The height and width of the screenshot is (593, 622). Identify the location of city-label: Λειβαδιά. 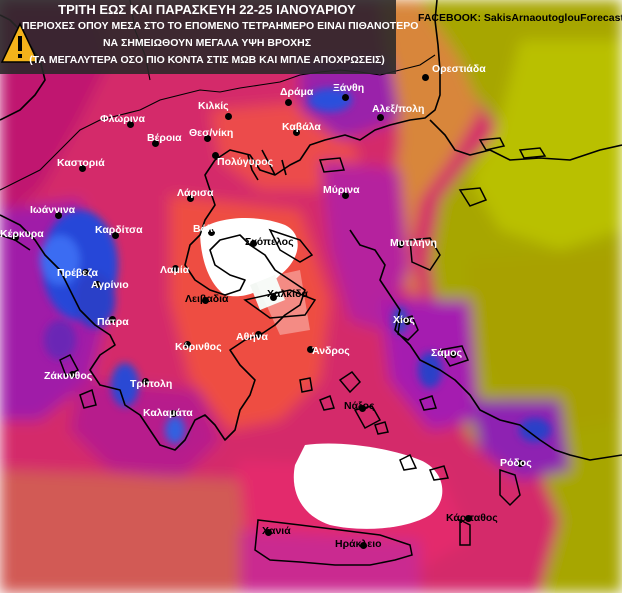
(207, 299).